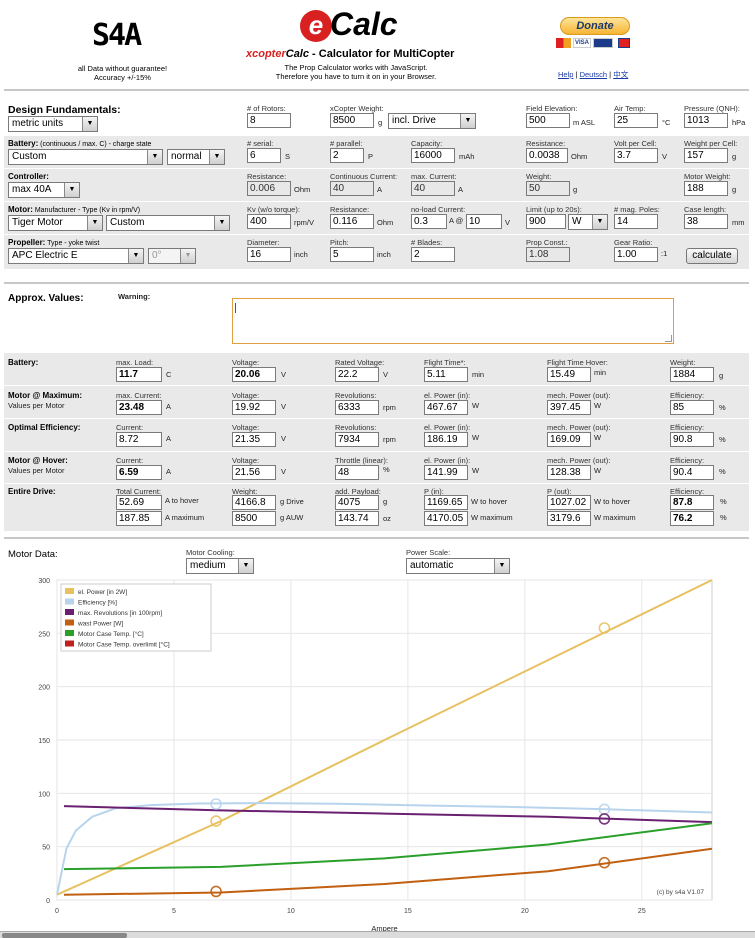 This screenshot has height=938, width=755. What do you see at coordinates (429, 221) in the screenshot?
I see `no-load-current-input: 0.3` at bounding box center [429, 221].